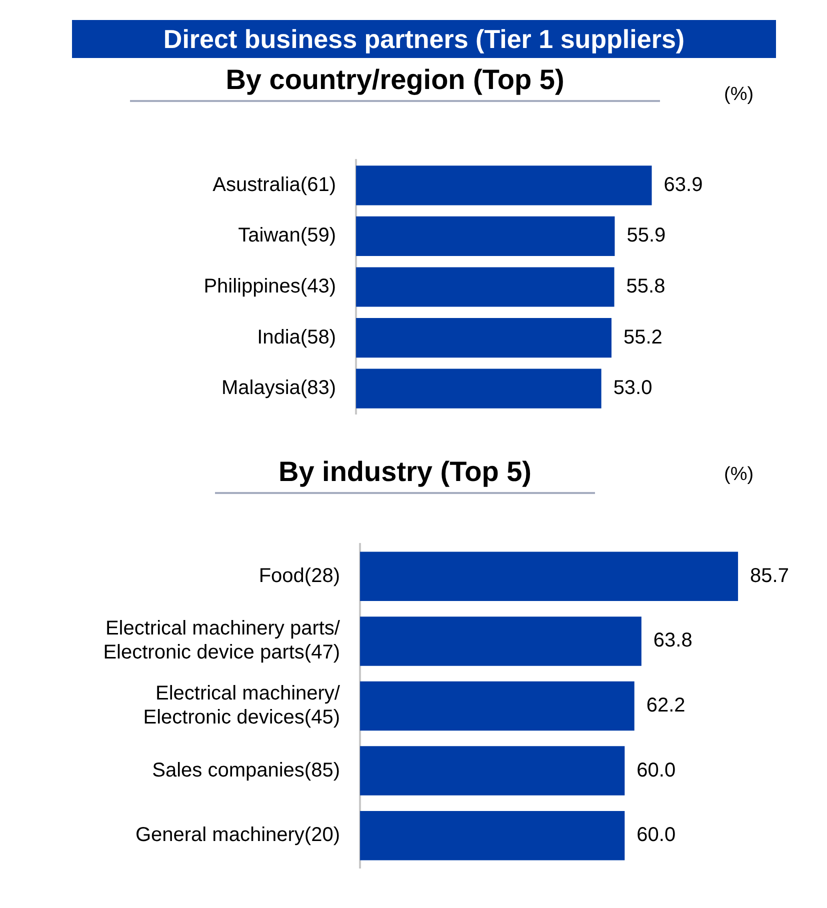 The width and height of the screenshot is (827, 908). I want to click on data-label: 63.9, so click(683, 185).